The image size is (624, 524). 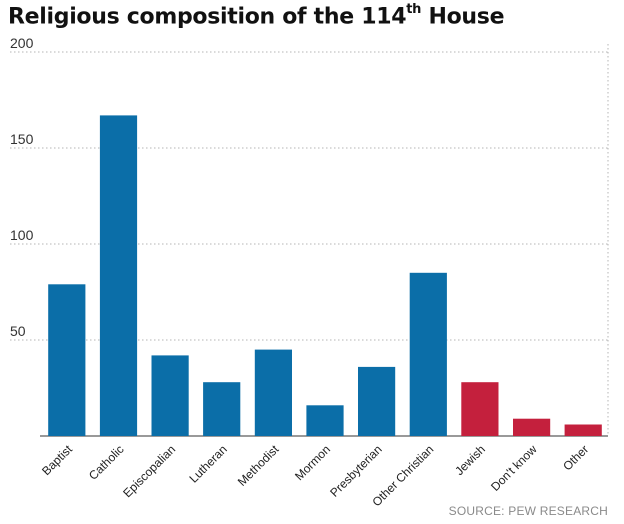 I want to click on x-tick-label-episcopalian: Episcopalian, so click(x=149, y=471).